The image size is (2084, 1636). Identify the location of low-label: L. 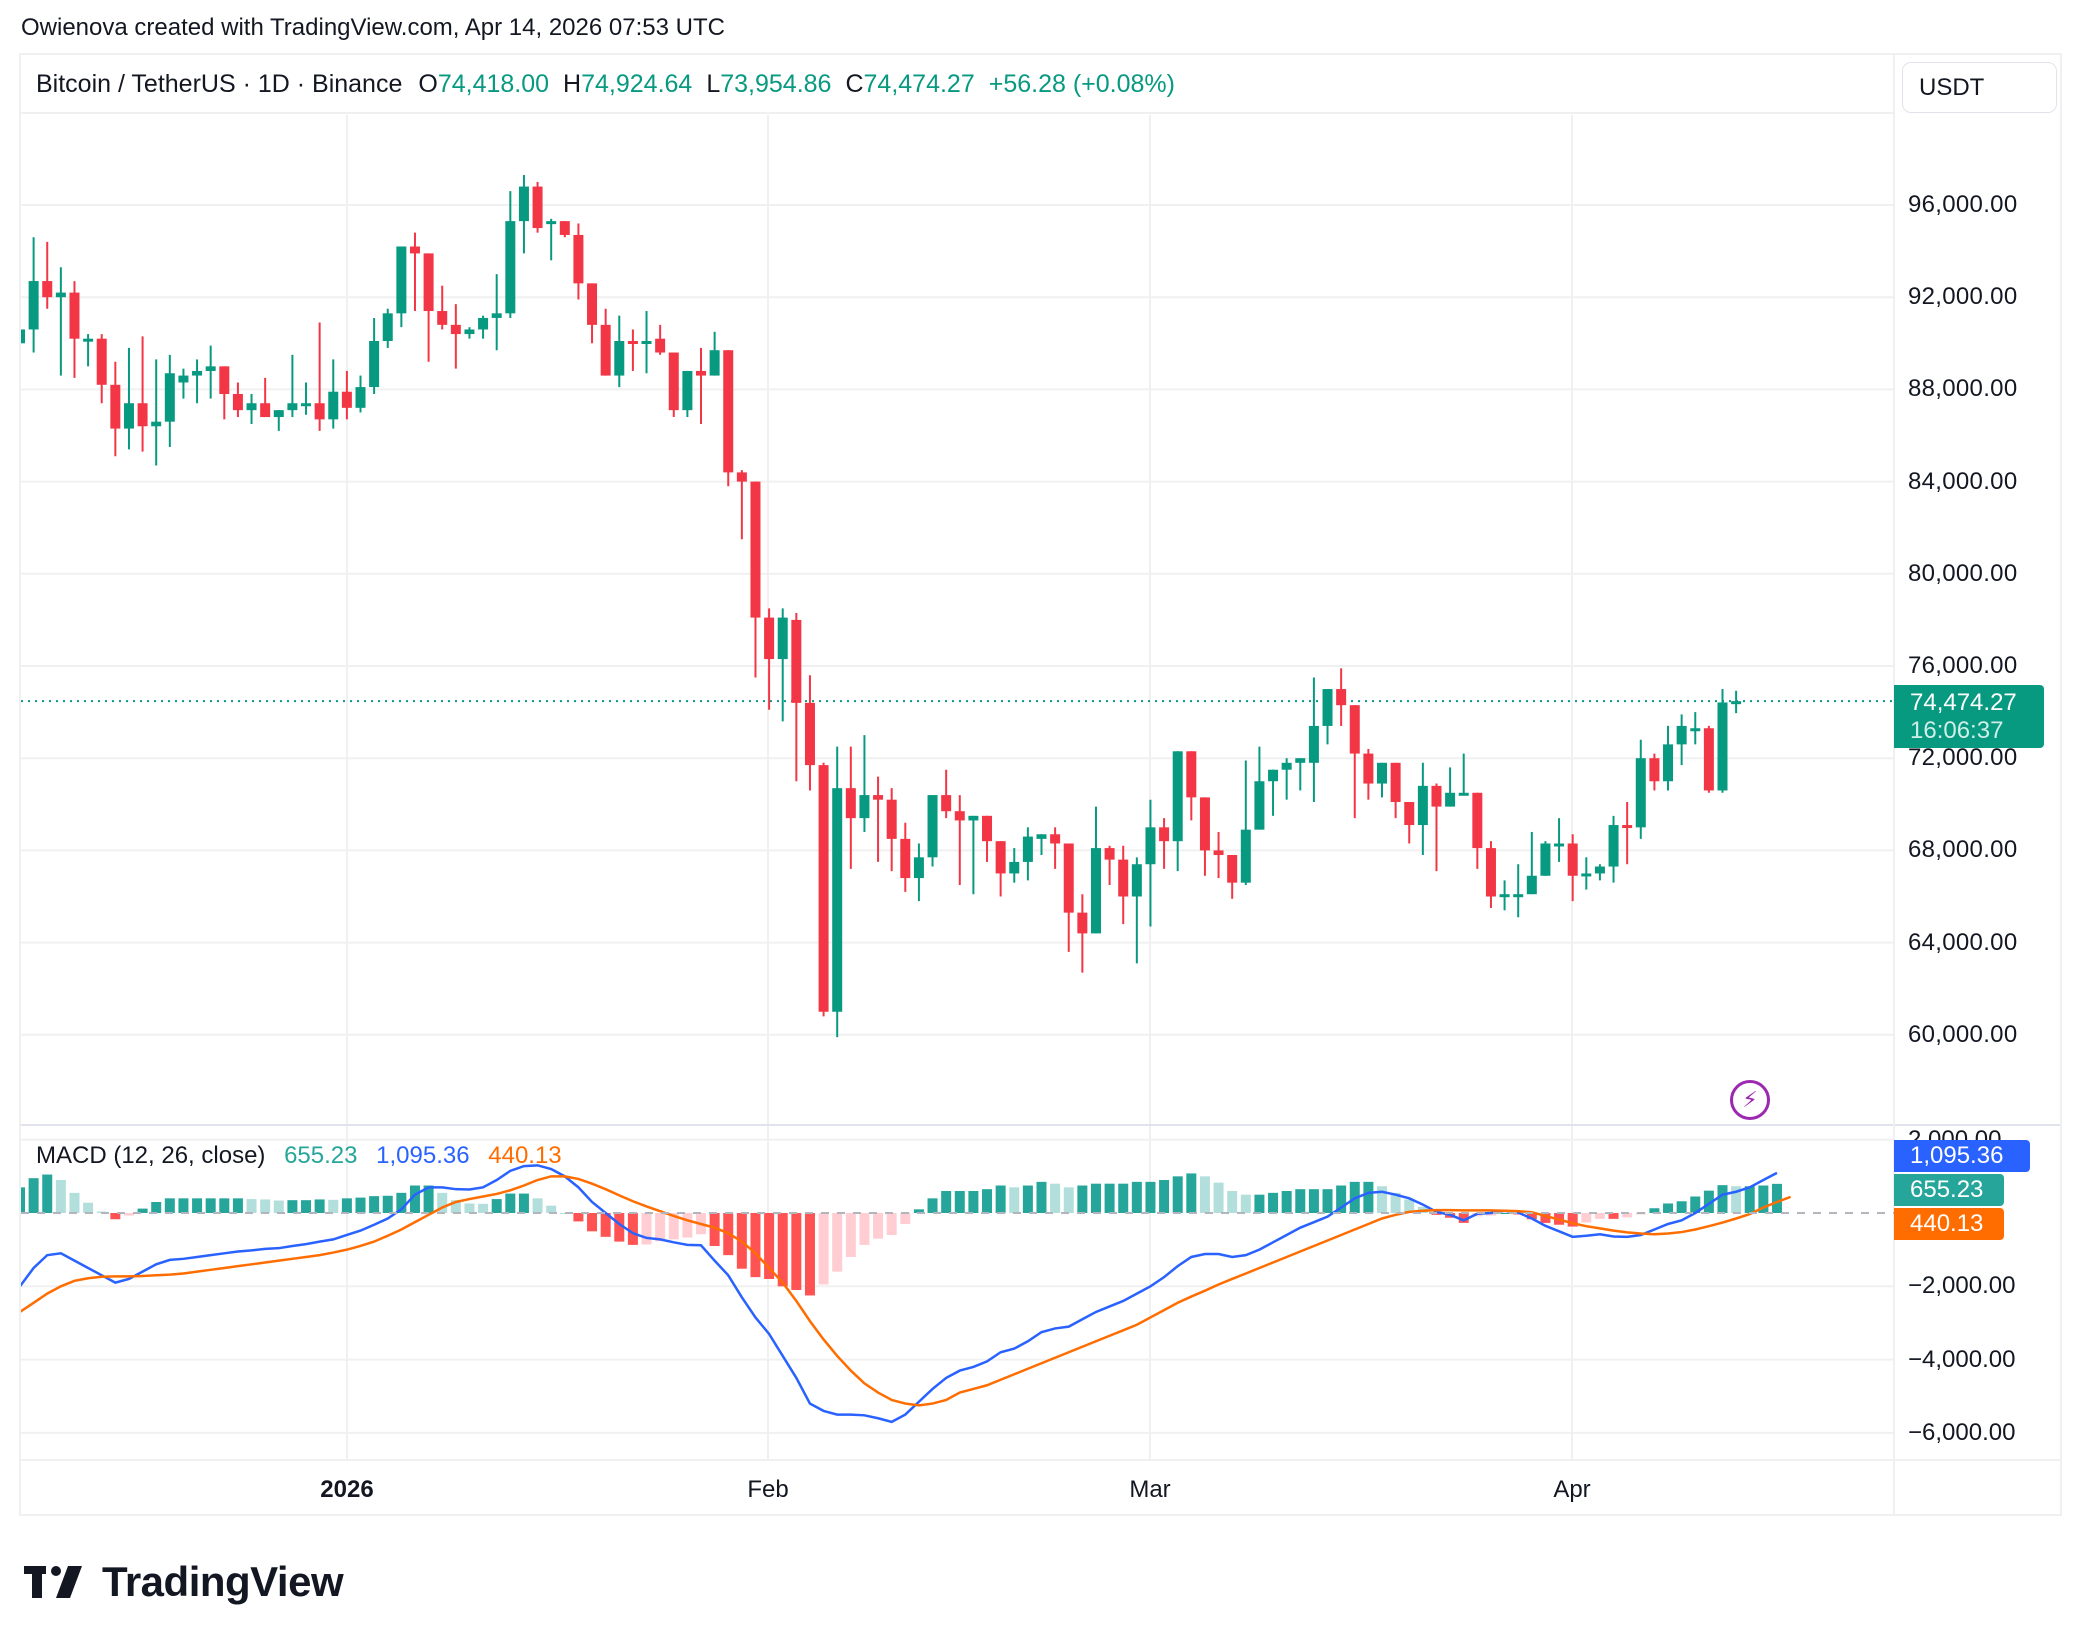
(713, 84).